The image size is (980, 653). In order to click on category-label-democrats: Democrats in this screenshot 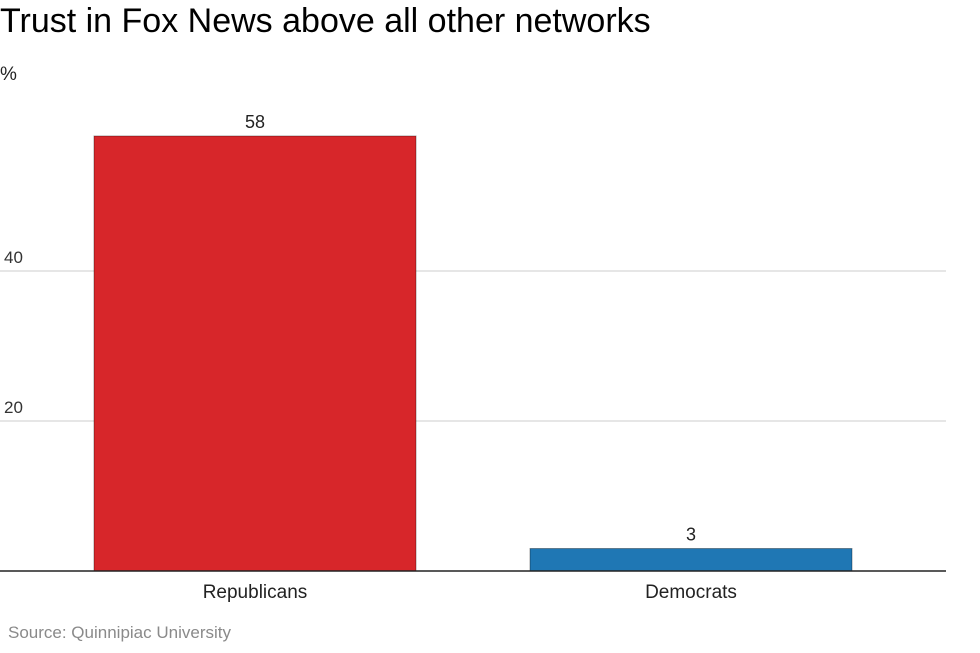, I will do `click(691, 592)`.